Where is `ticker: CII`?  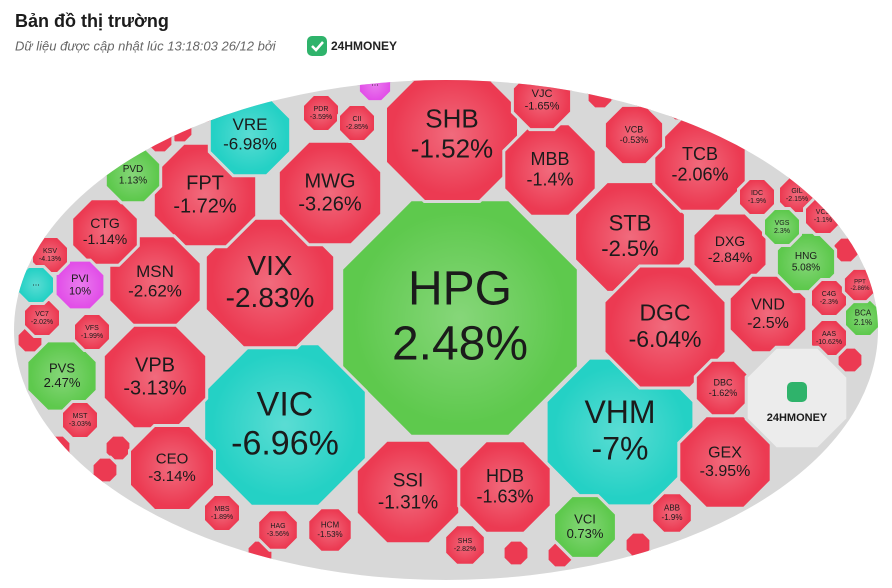 ticker: CII is located at coordinates (357, 119).